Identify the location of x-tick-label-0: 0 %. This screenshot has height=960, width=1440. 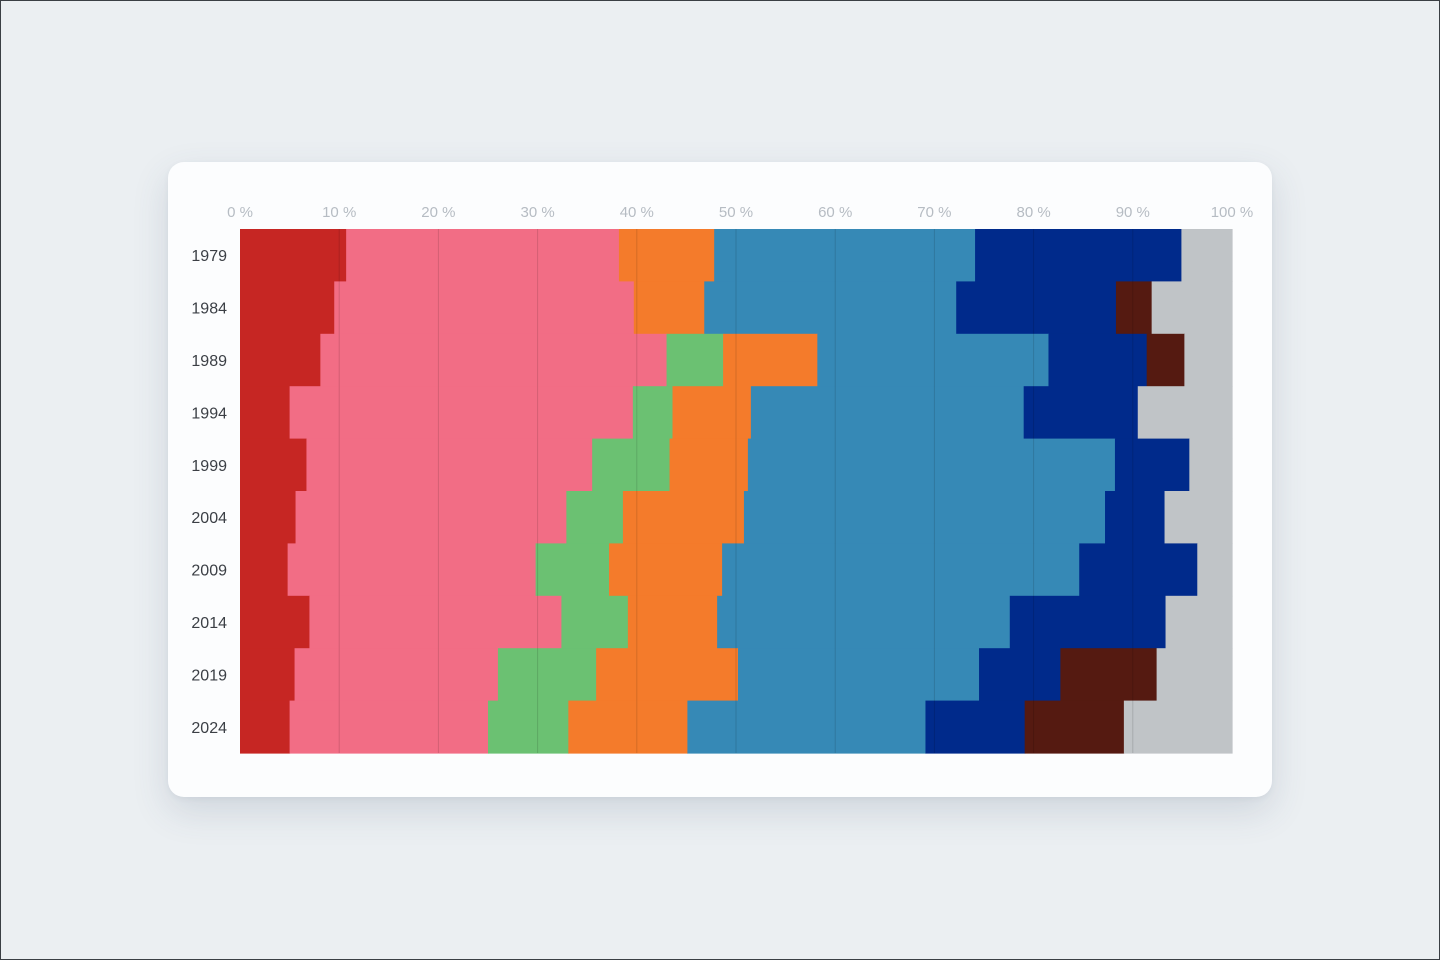
(240, 212).